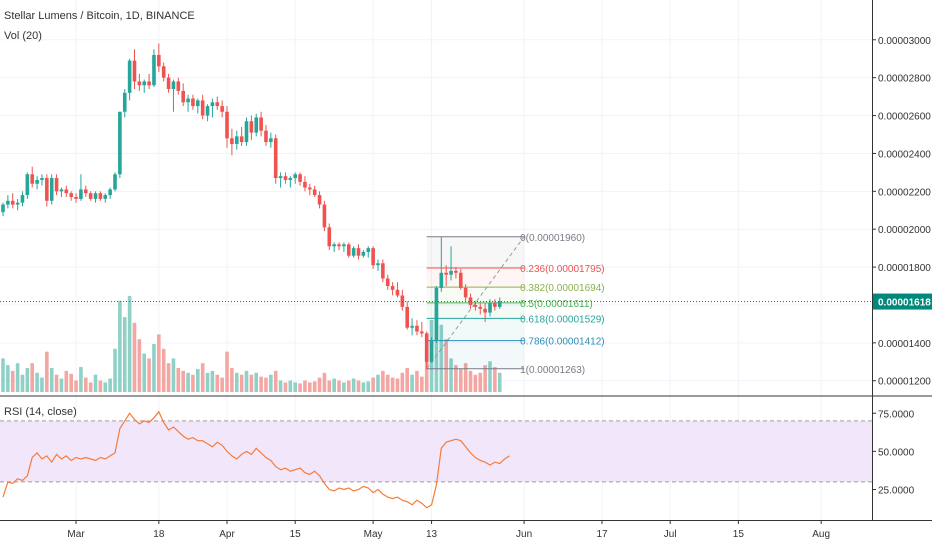 The width and height of the screenshot is (932, 550). What do you see at coordinates (552, 238) in the screenshot?
I see `fib-level-label: 0(0.00001960)` at bounding box center [552, 238].